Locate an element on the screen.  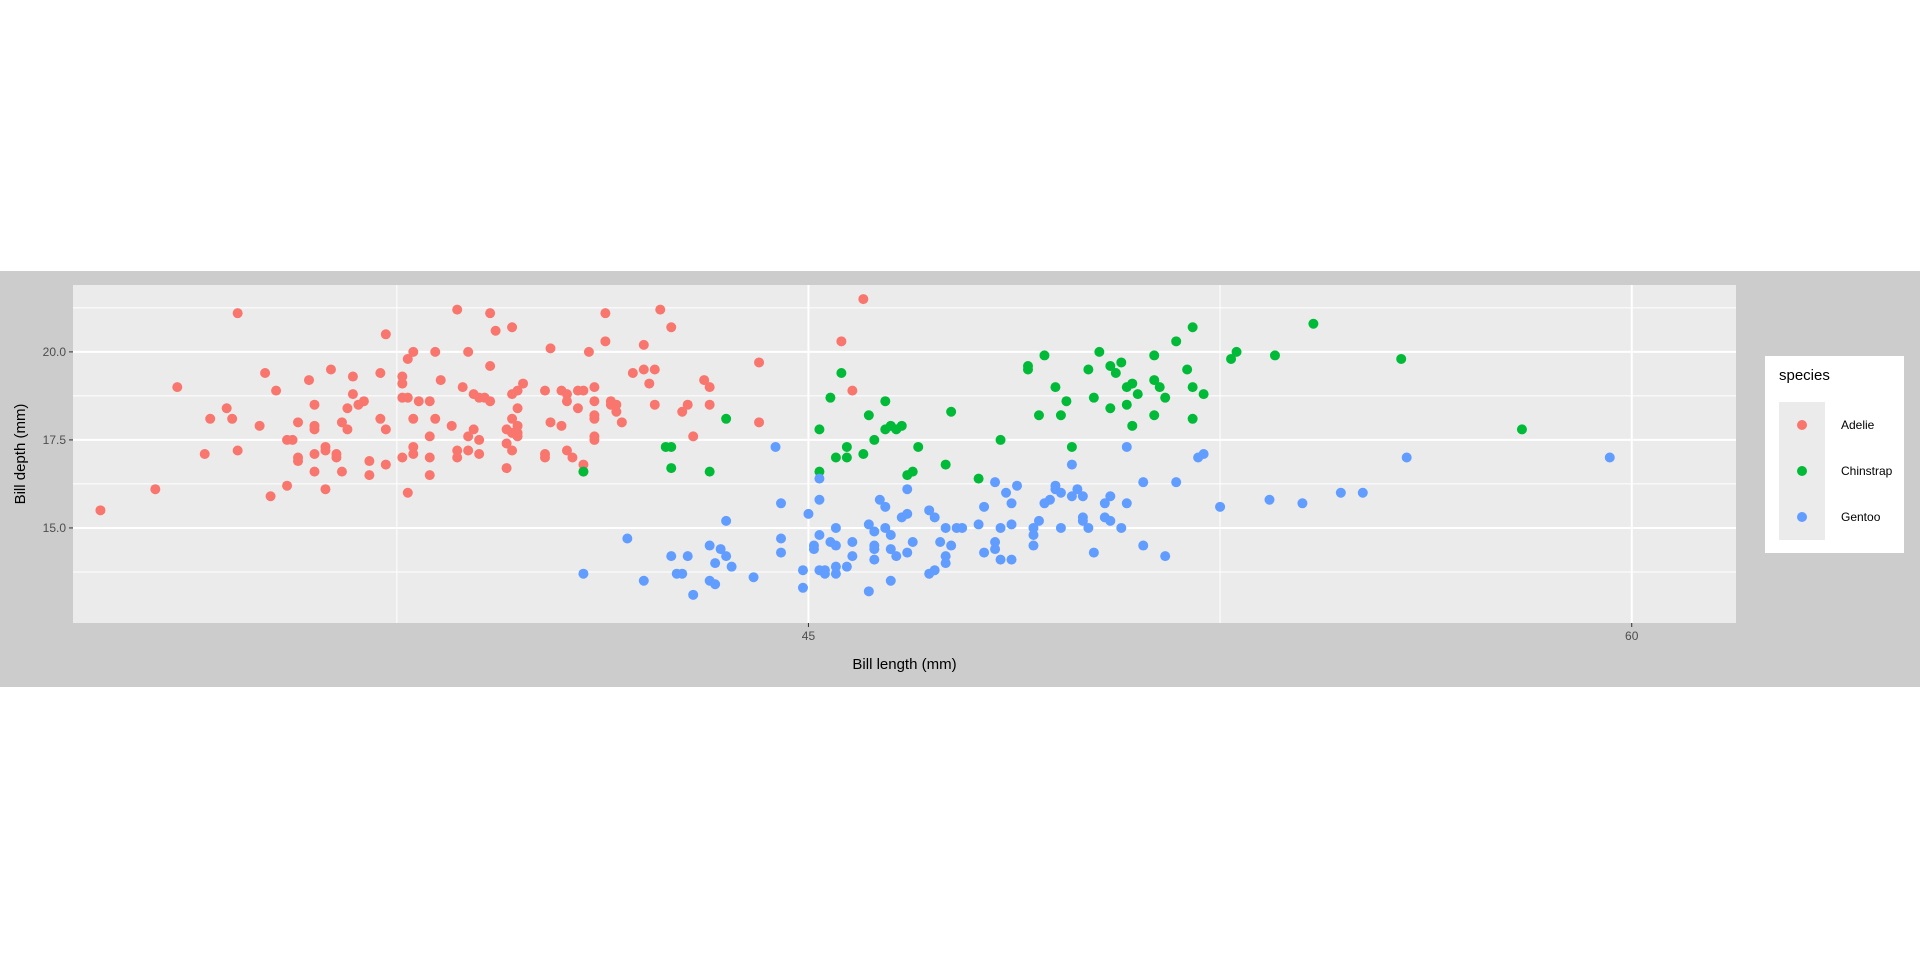
legend-label-chinstrap: Chinstrap is located at coordinates (1867, 471).